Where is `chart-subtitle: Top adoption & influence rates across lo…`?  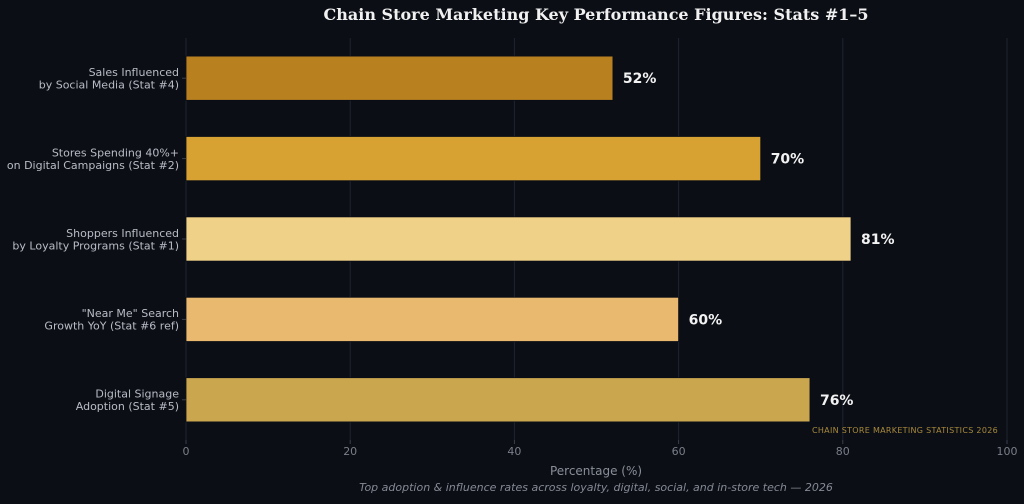
chart-subtitle: Top adoption & influence rates across lo… is located at coordinates (596, 487).